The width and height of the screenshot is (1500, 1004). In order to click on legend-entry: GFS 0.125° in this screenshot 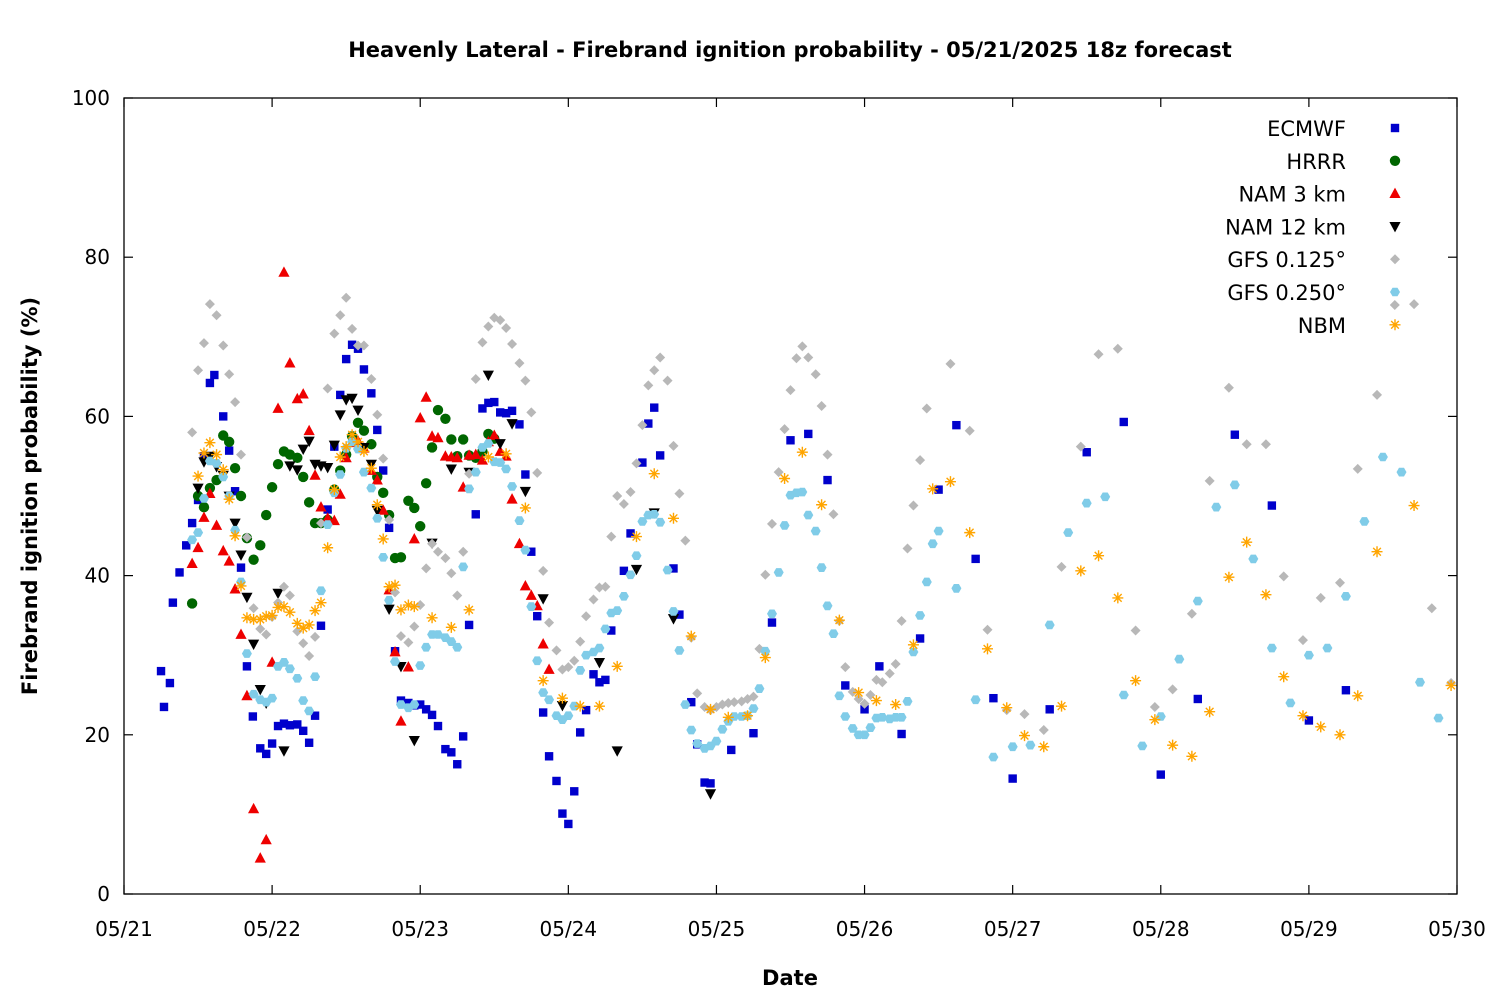, I will do `click(1313, 260)`.